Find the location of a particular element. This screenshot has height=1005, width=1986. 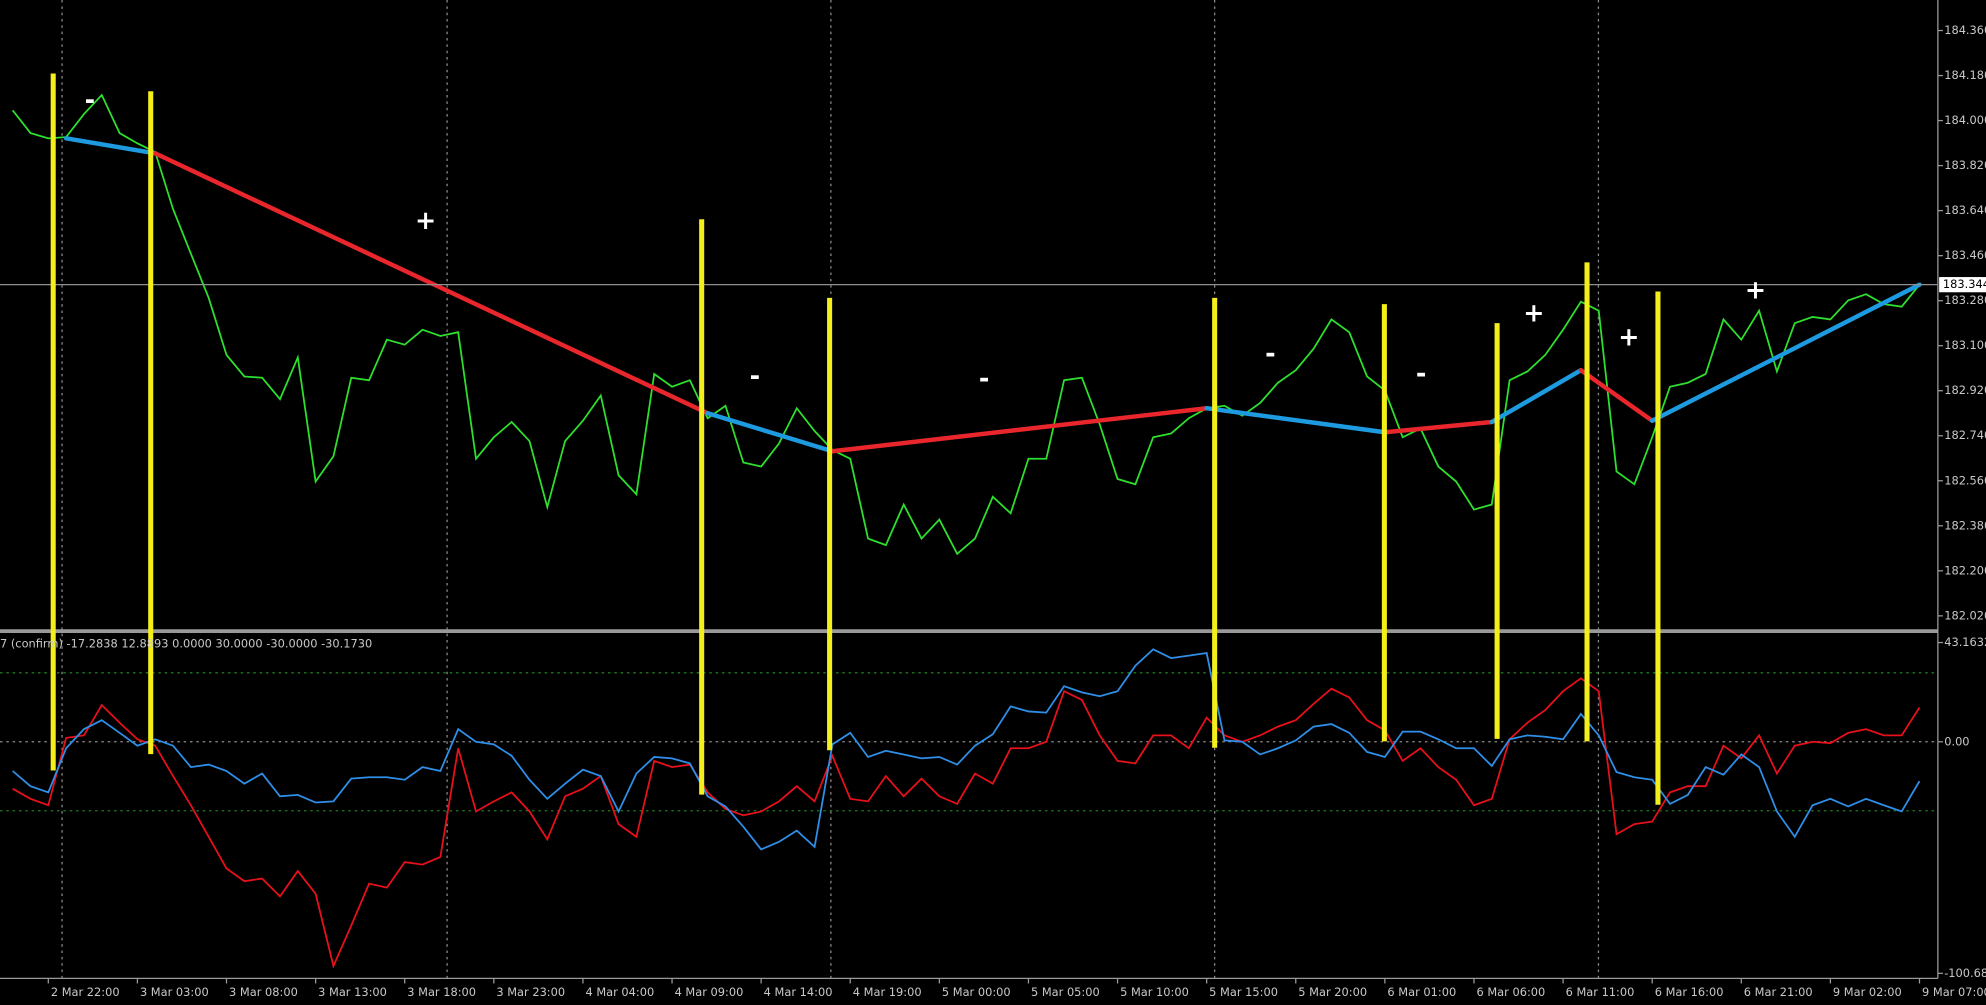

x-tick-label: 2 Mar 22:00 is located at coordinates (85, 992).